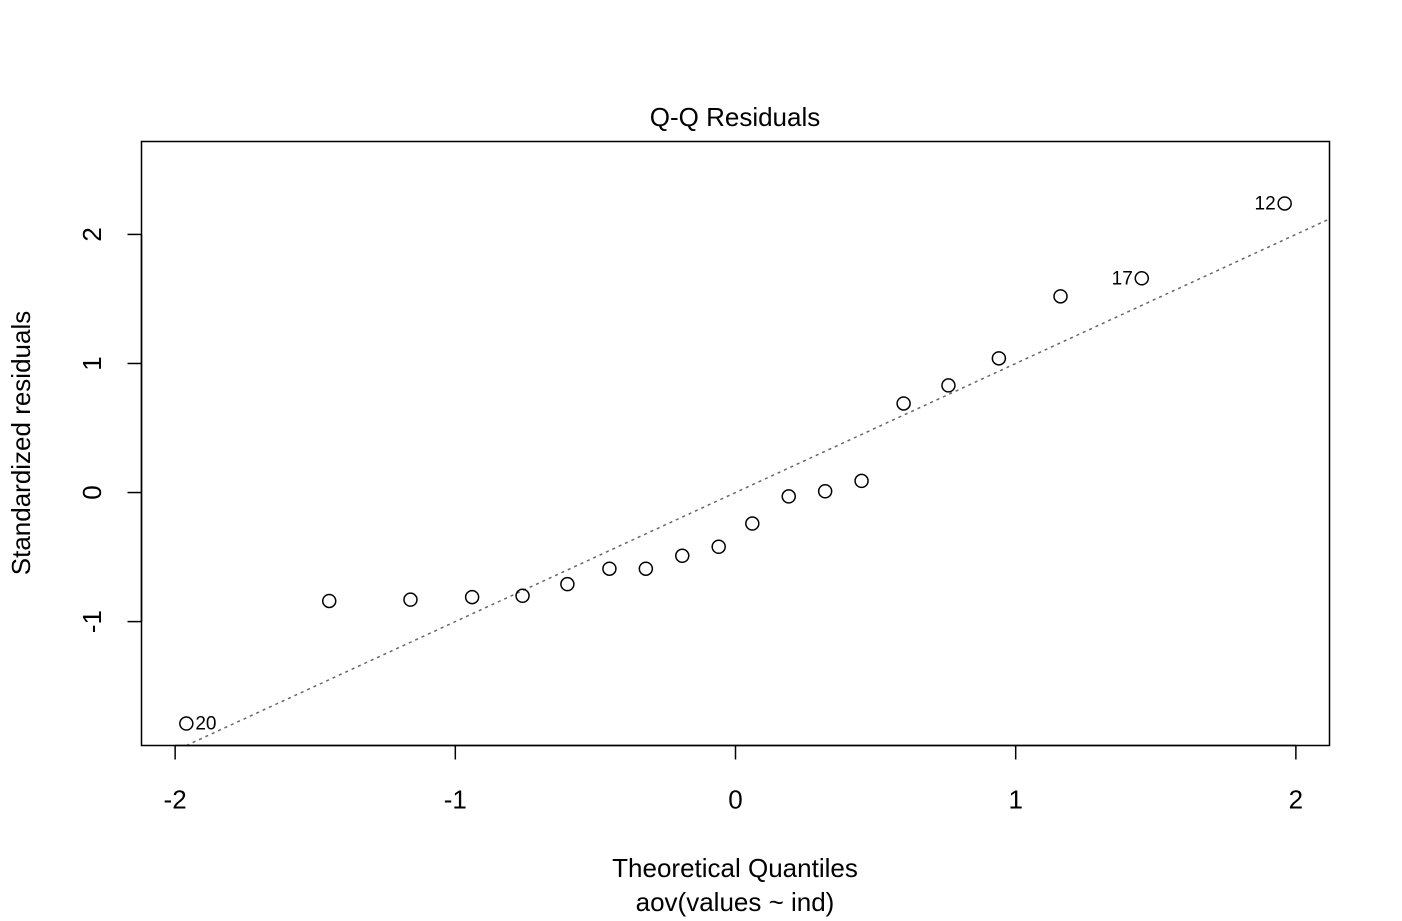 This screenshot has height=921, width=1402. What do you see at coordinates (1015, 800) in the screenshot?
I see `x-tick-label: 1` at bounding box center [1015, 800].